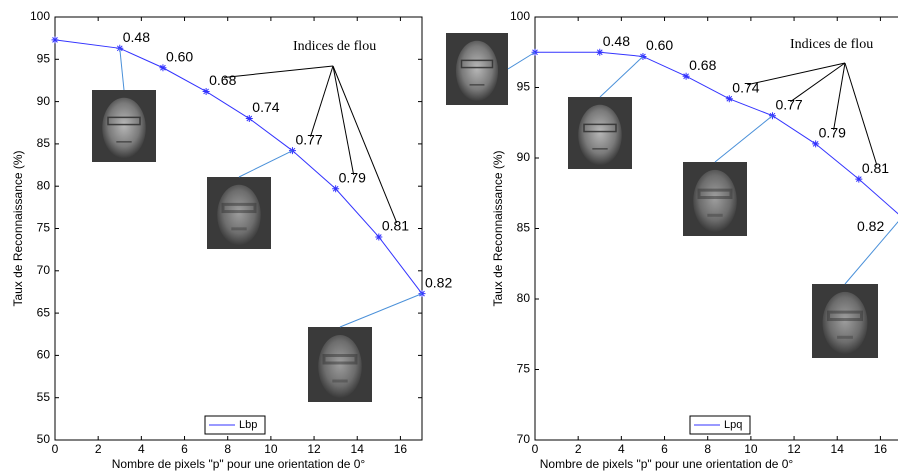 The height and width of the screenshot is (475, 898). Describe the element at coordinates (44, 312) in the screenshot. I see `y-tick-label: 65` at that location.